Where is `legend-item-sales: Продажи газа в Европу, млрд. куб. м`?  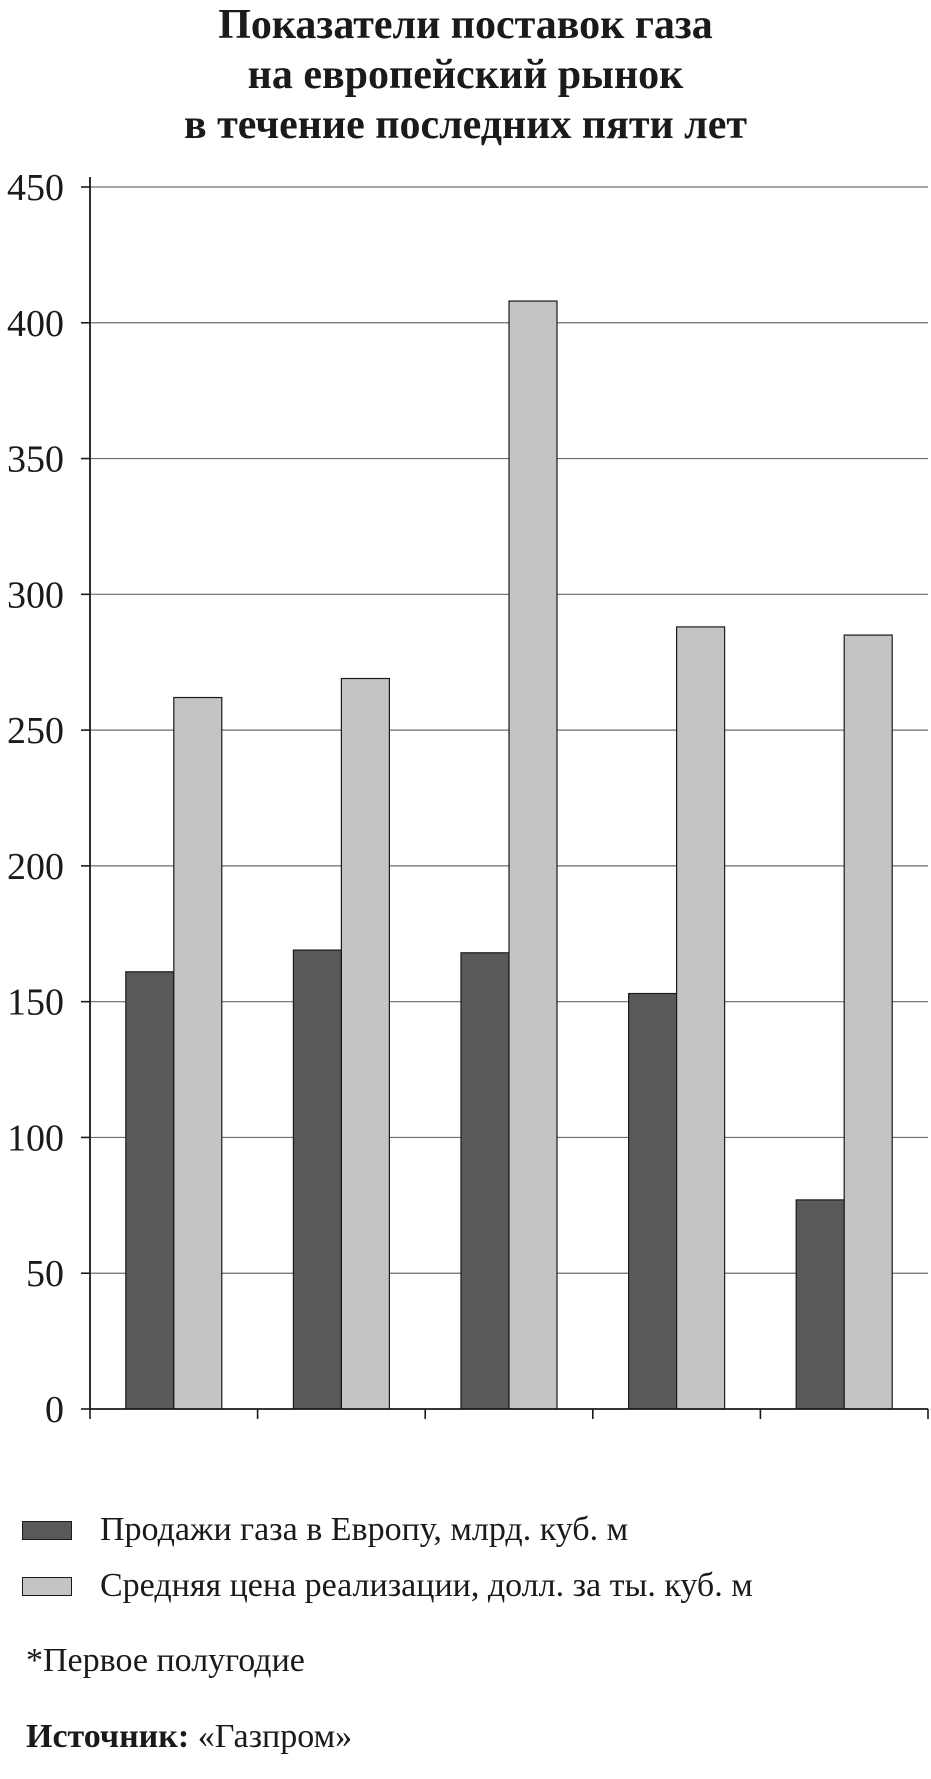 legend-item-sales: Продажи газа в Европу, млрд. куб. м is located at coordinates (387, 1530).